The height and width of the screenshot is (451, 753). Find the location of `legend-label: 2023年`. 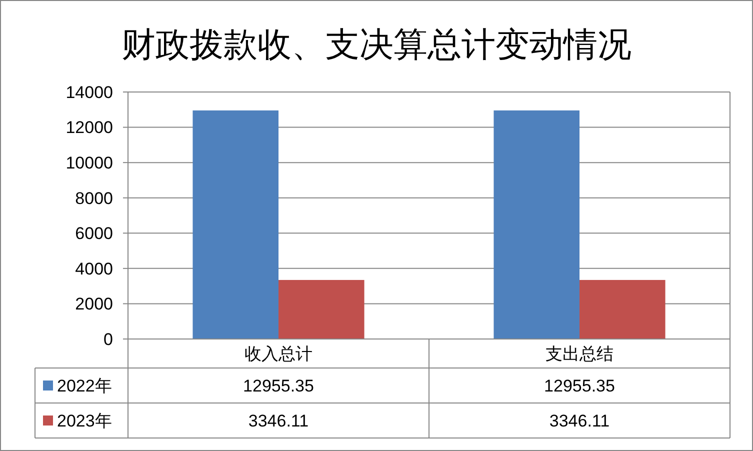

legend-label: 2023年 is located at coordinates (84, 420).